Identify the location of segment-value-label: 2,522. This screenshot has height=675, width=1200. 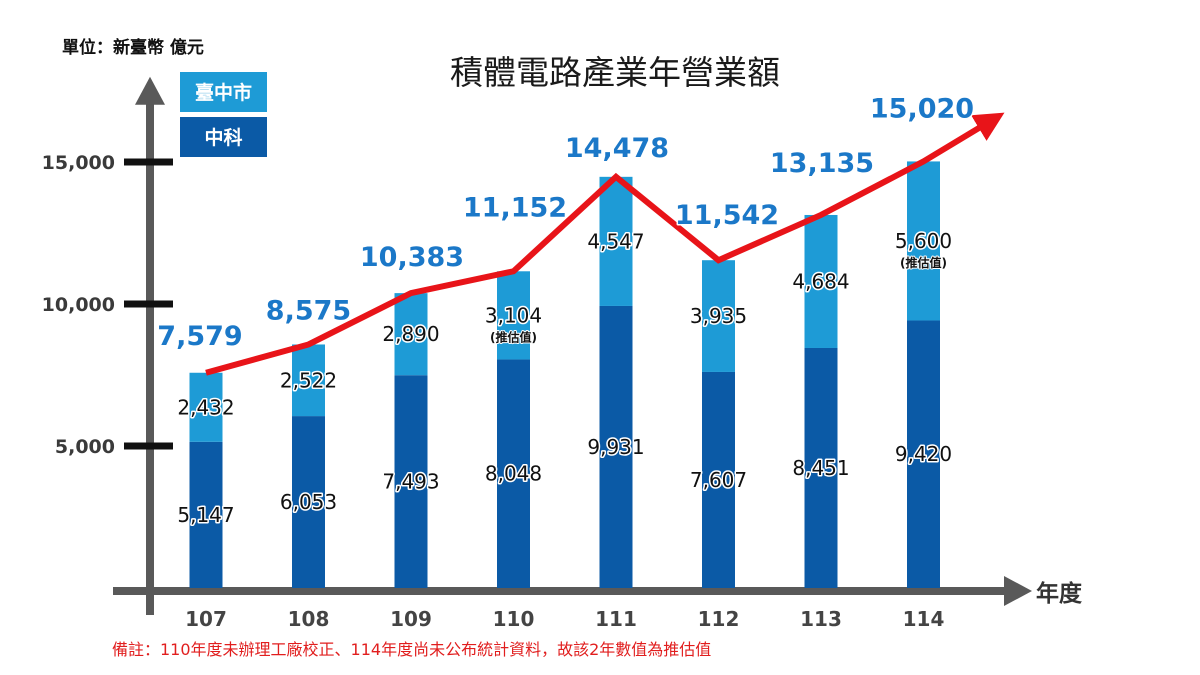
(308, 380).